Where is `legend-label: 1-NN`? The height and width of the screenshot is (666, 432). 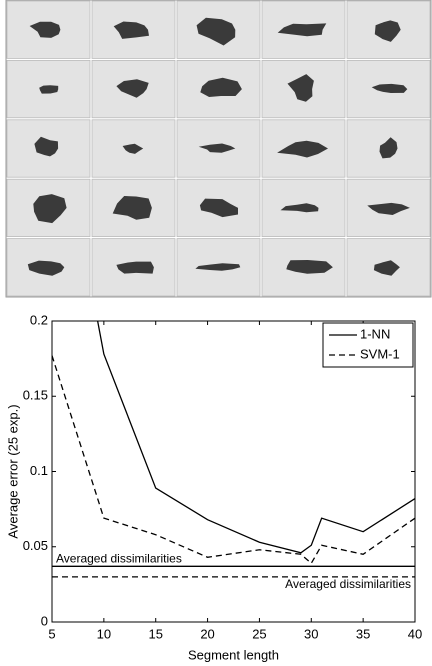
legend-label: 1-NN is located at coordinates (375, 333).